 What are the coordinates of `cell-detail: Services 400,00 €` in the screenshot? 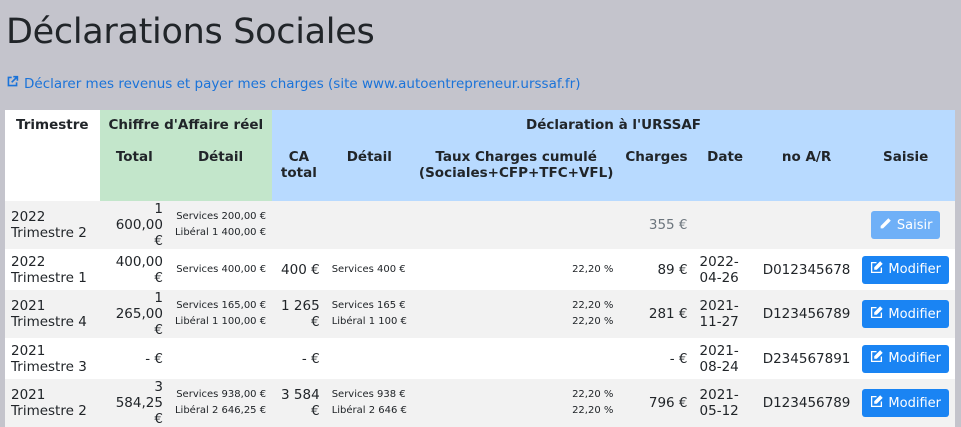 It's located at (220, 269).